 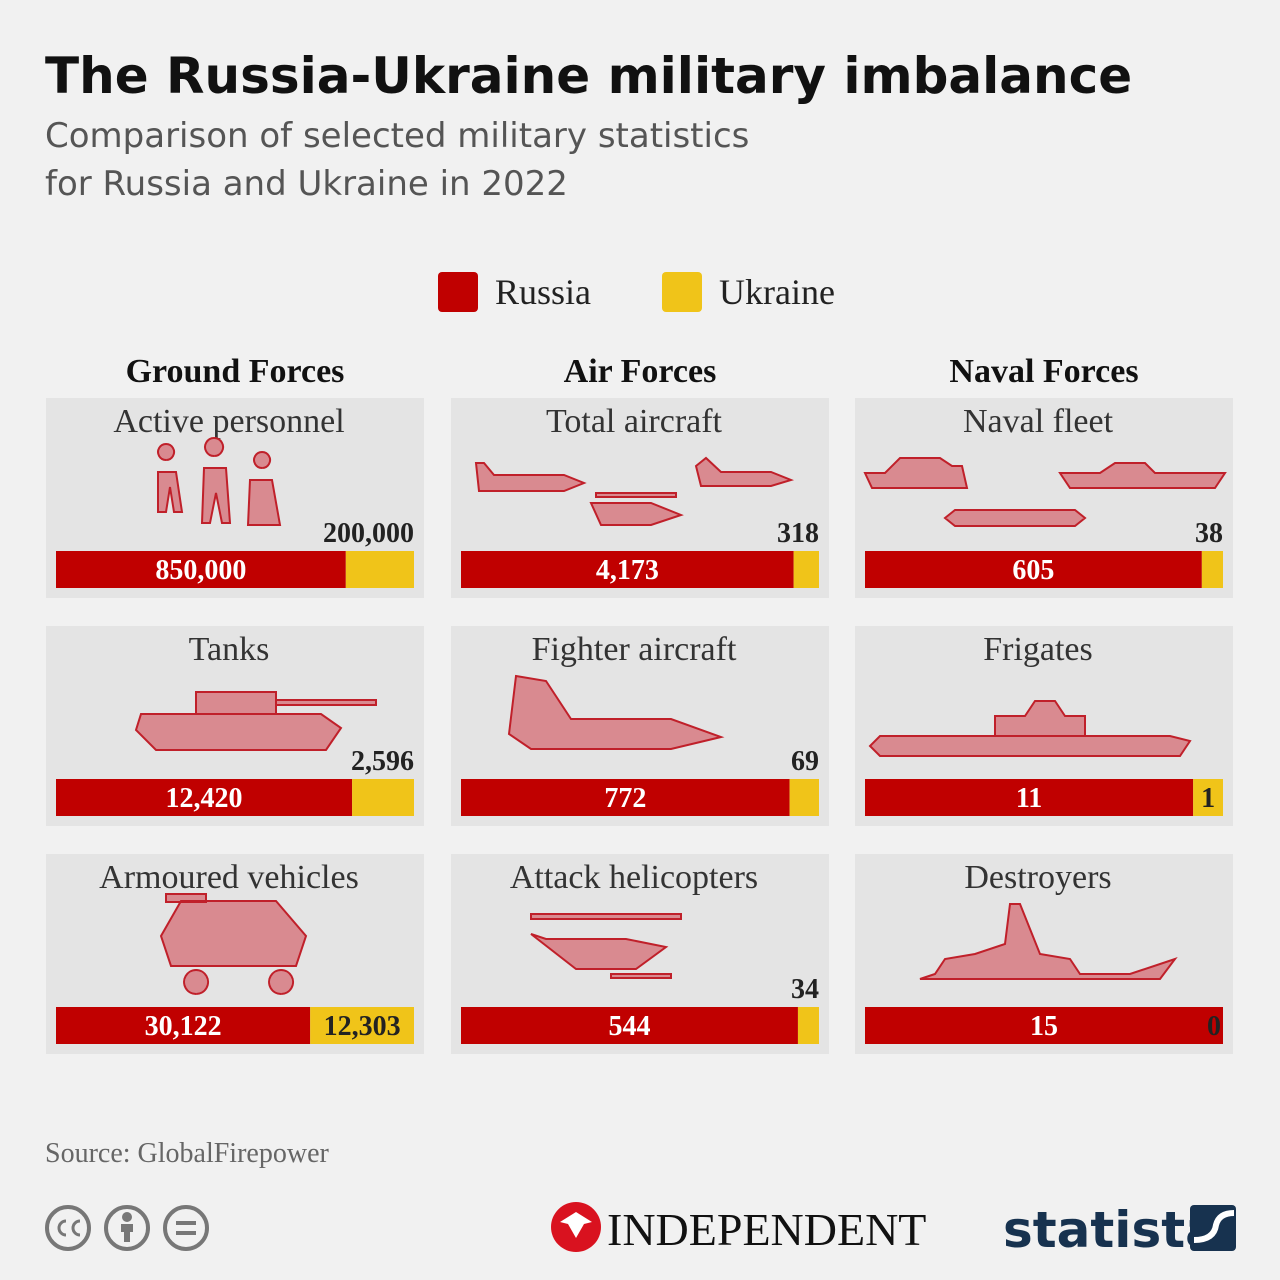 What do you see at coordinates (229, 877) in the screenshot?
I see `panel-title: Armoured vehicles` at bounding box center [229, 877].